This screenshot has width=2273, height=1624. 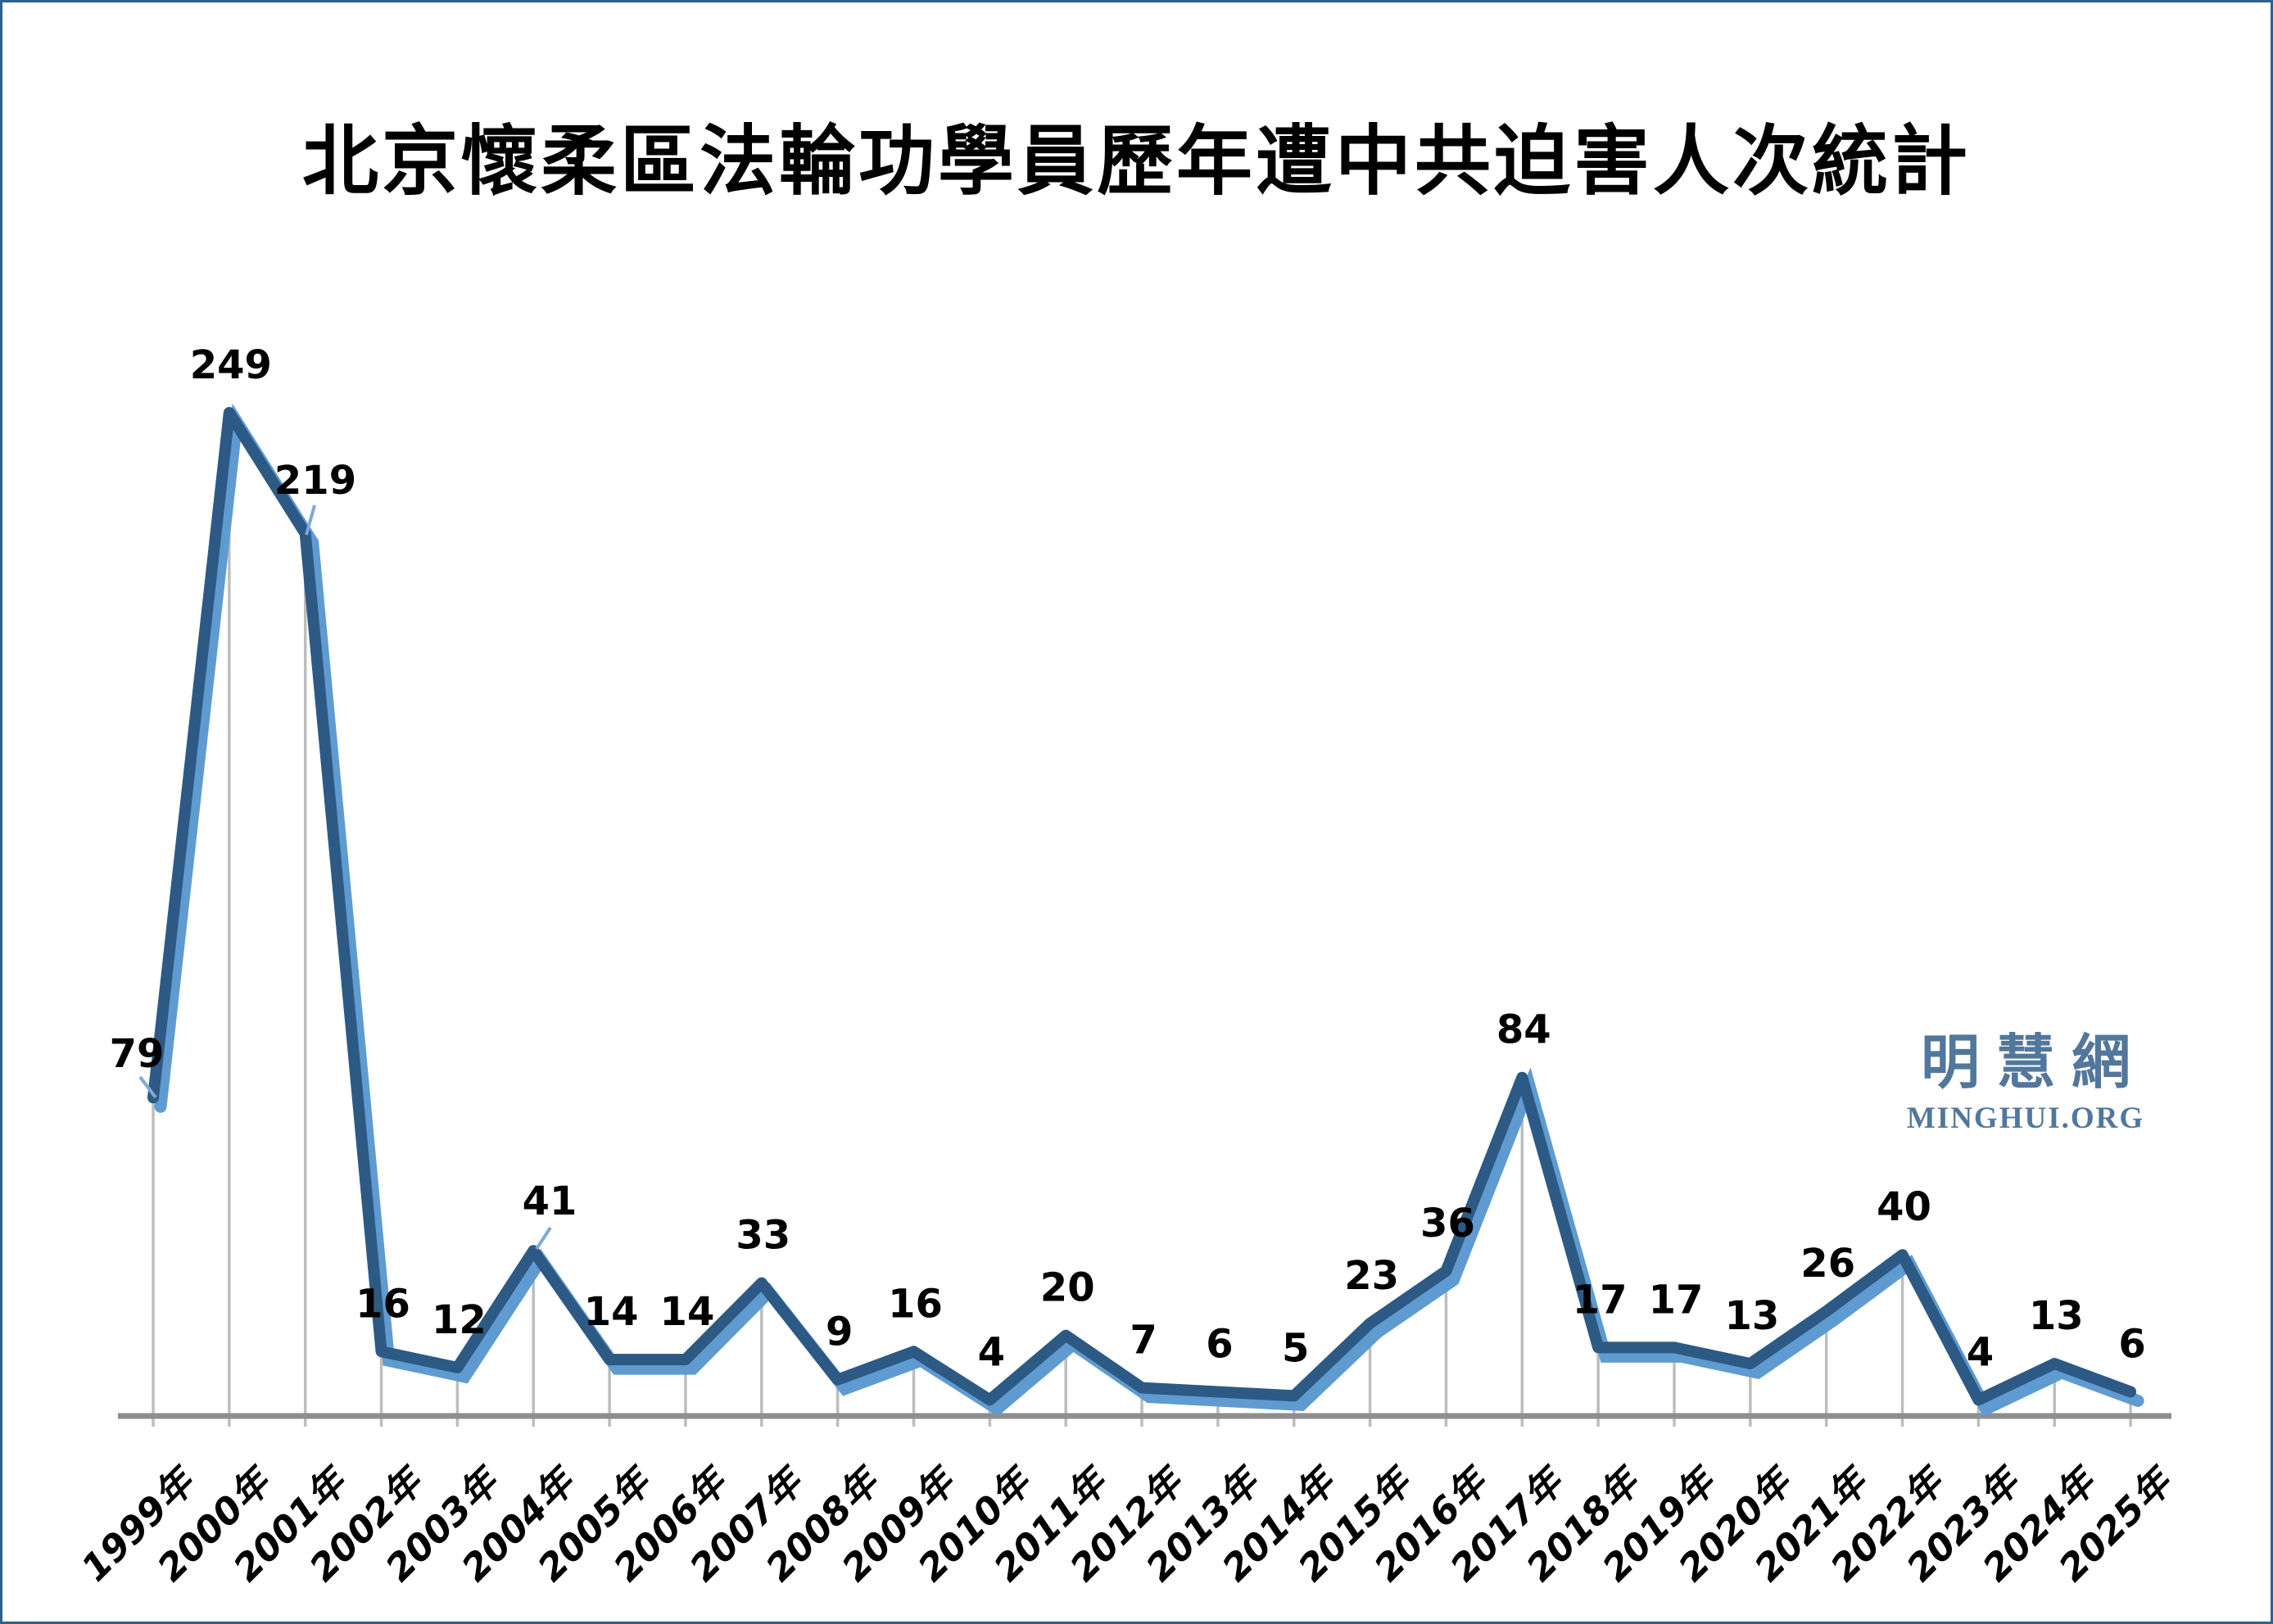 What do you see at coordinates (315, 481) in the screenshot?
I see `value-label: 219` at bounding box center [315, 481].